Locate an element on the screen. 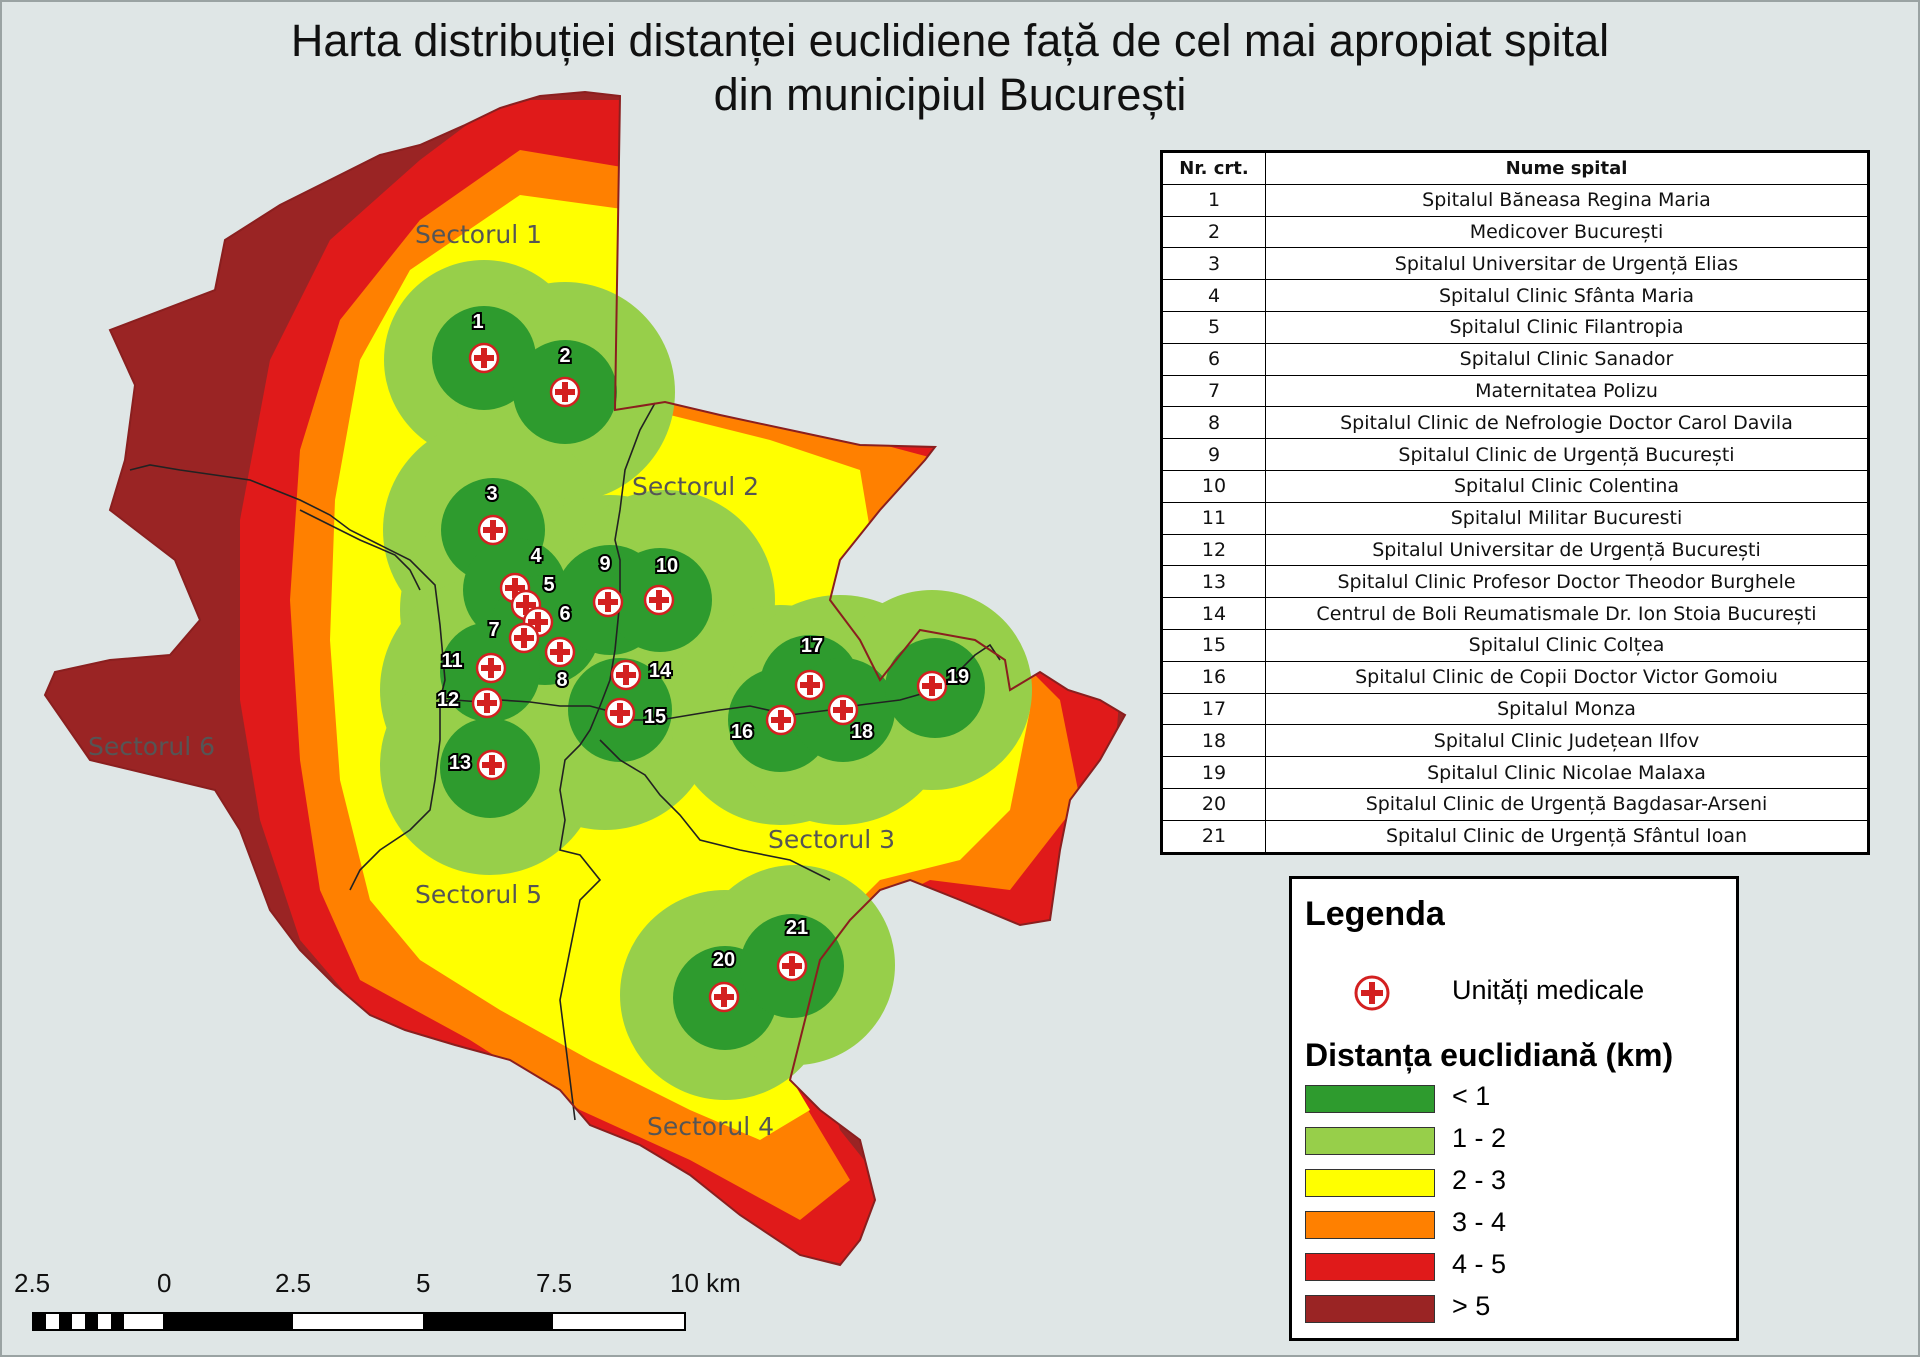  hospital-name: Medicover București is located at coordinates (1567, 232).